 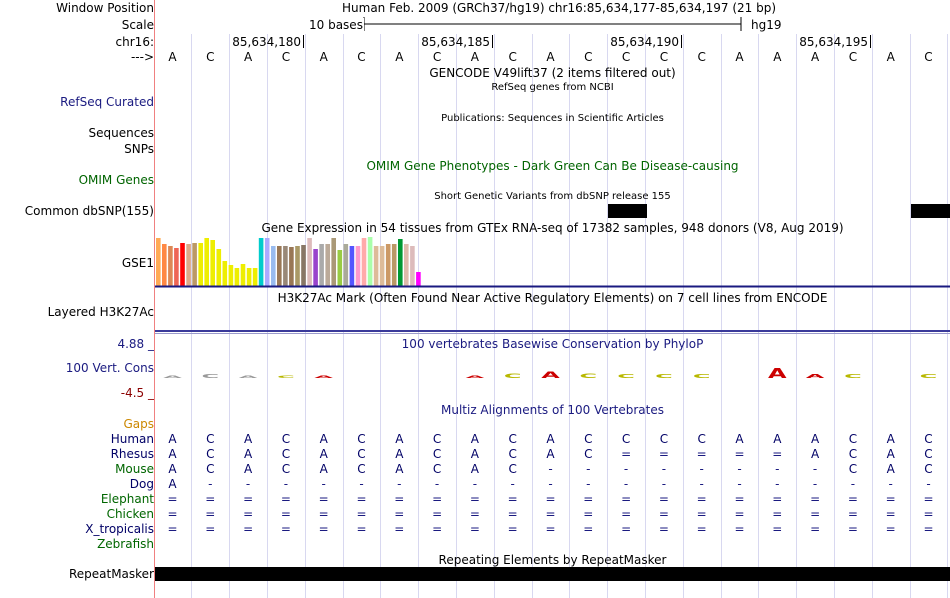 What do you see at coordinates (132, 454) in the screenshot?
I see `species-label: Rhesus` at bounding box center [132, 454].